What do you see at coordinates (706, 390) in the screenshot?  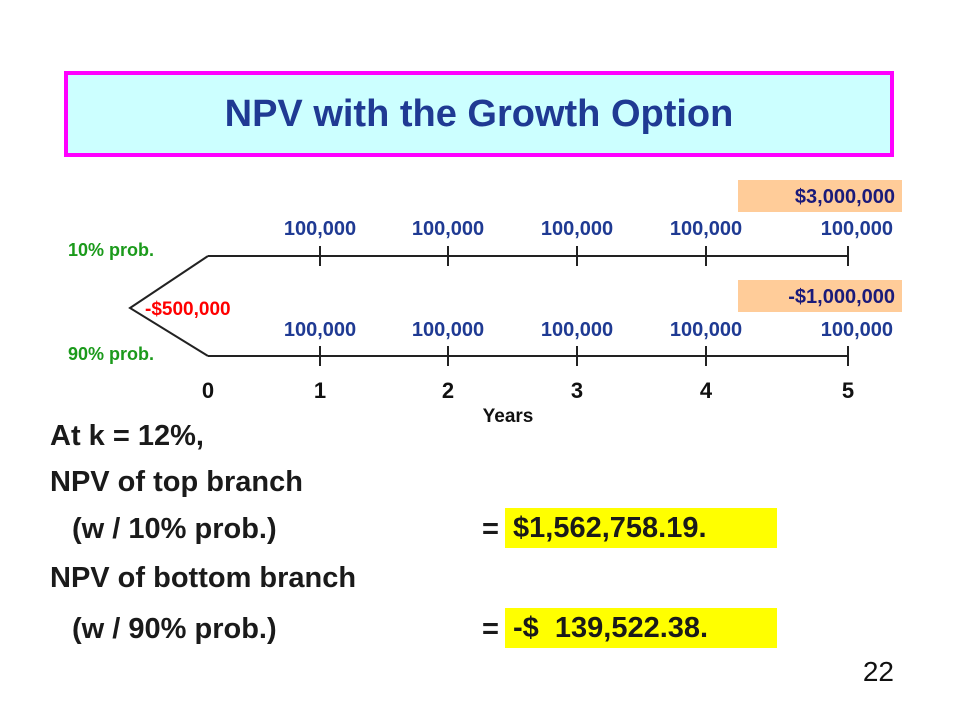 I see `year-label-4: 4` at bounding box center [706, 390].